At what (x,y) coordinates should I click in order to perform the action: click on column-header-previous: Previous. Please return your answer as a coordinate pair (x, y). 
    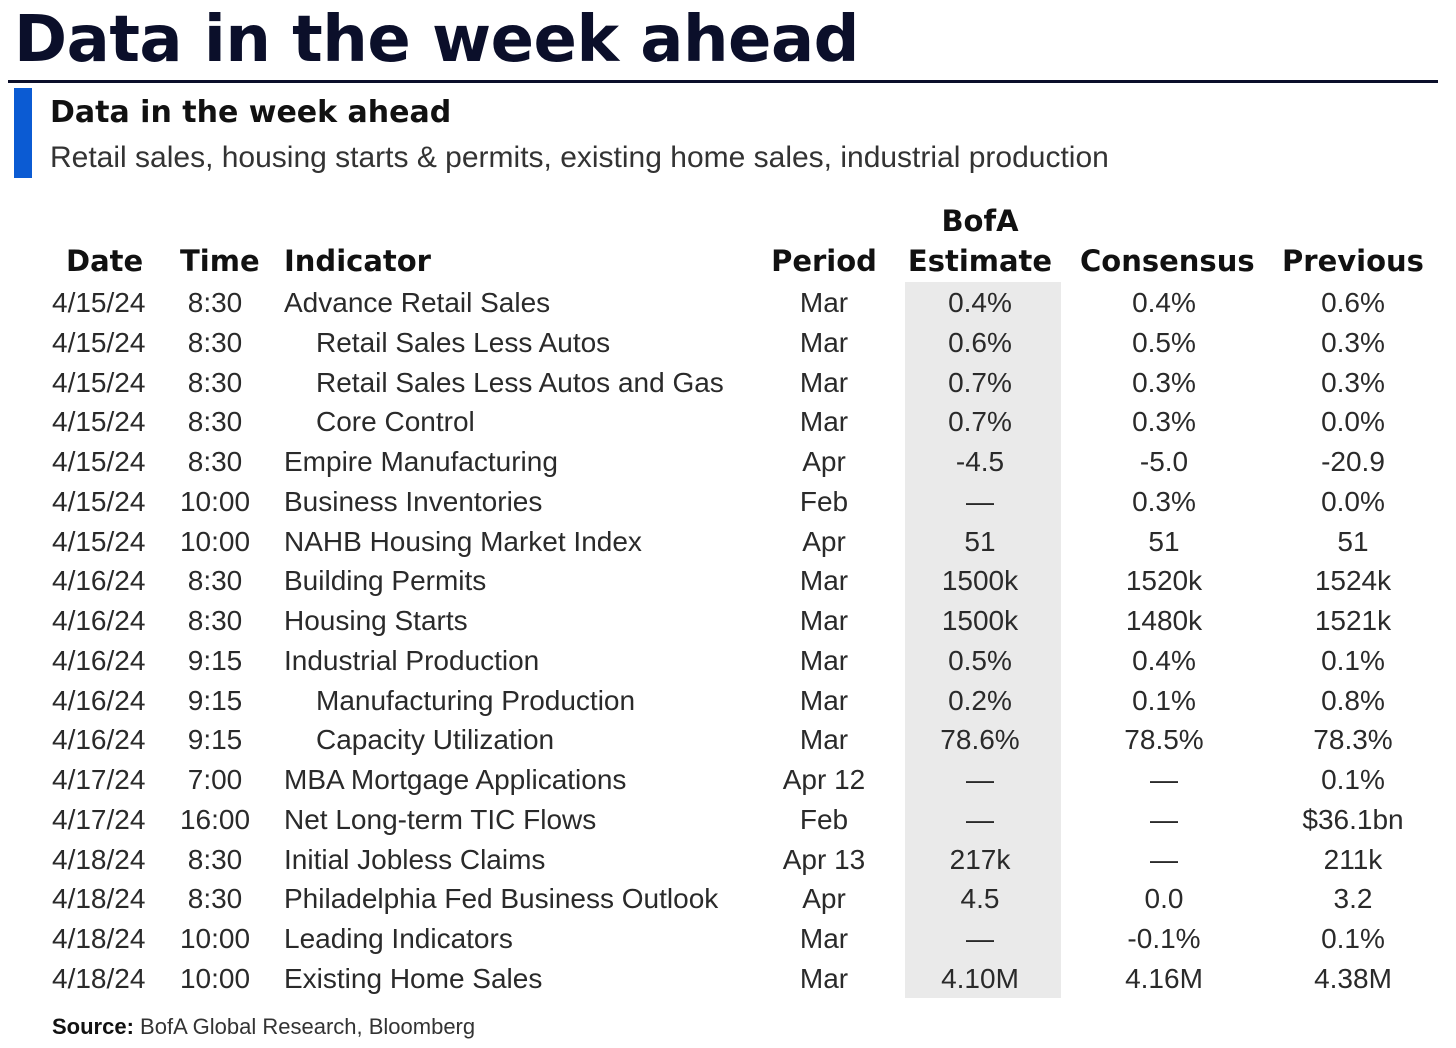
    Looking at the image, I should click on (1353, 261).